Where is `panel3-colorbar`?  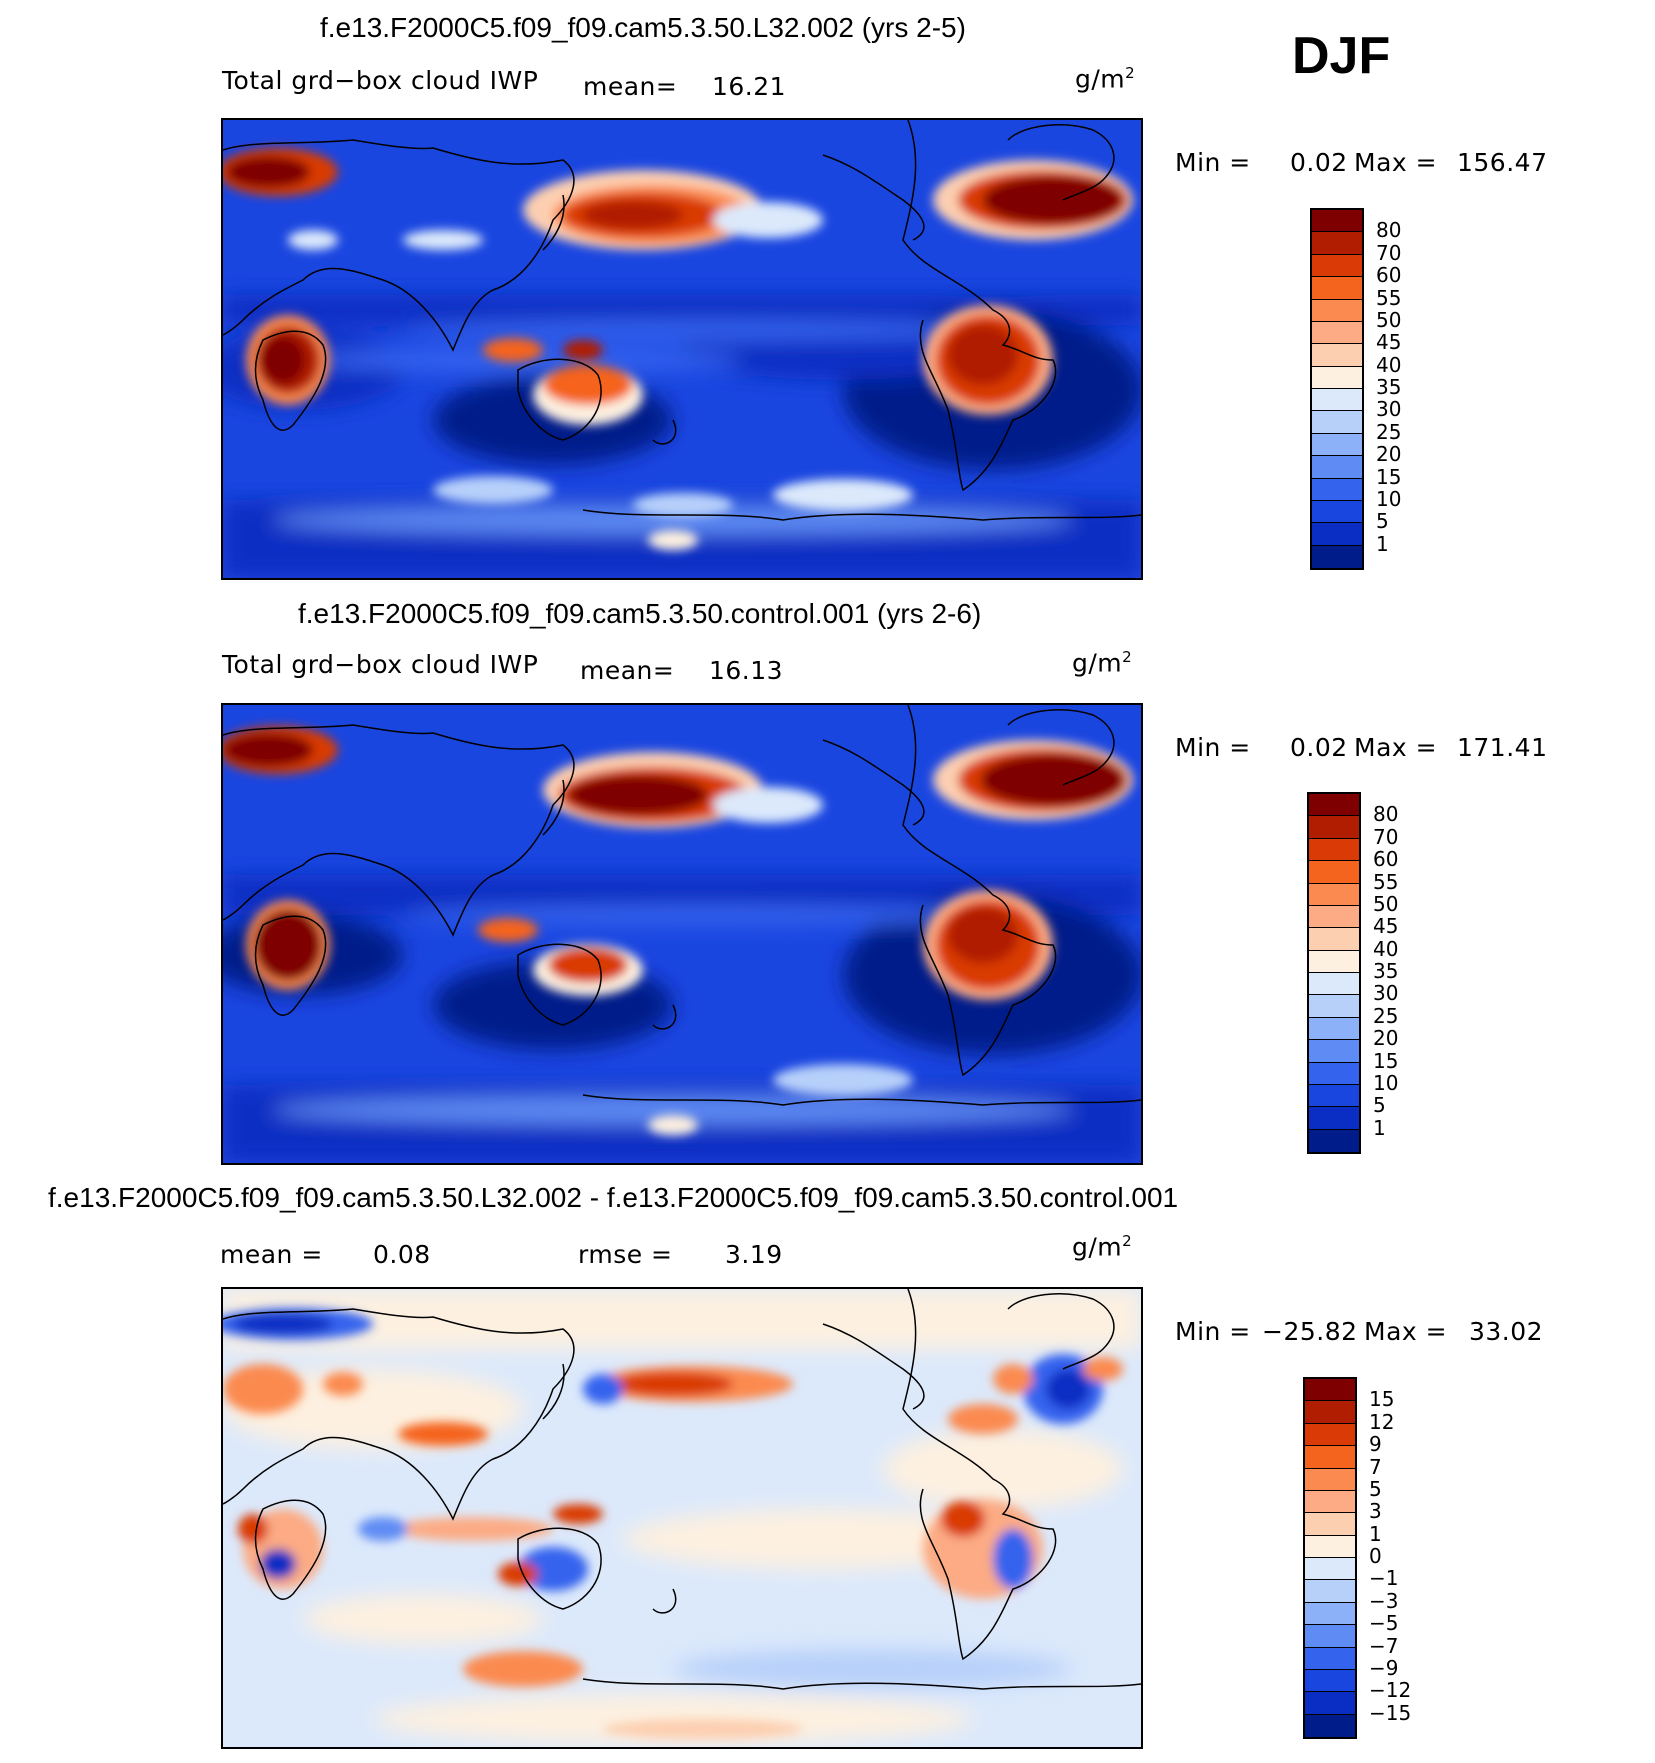
panel3-colorbar is located at coordinates (1330, 1558).